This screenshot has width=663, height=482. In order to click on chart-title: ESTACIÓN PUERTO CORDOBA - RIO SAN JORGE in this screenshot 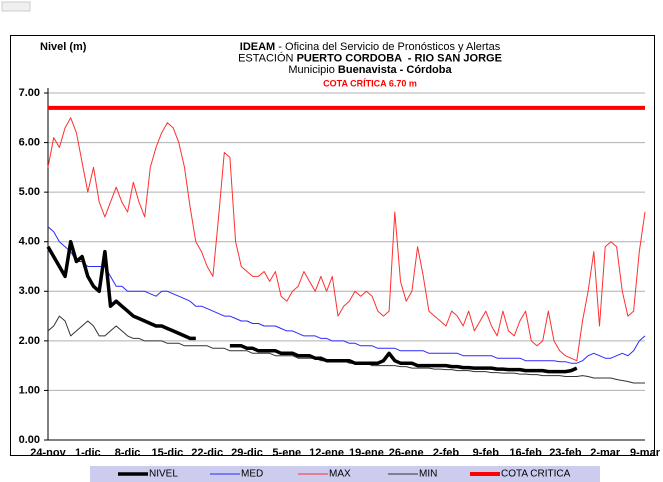, I will do `click(370, 57)`.